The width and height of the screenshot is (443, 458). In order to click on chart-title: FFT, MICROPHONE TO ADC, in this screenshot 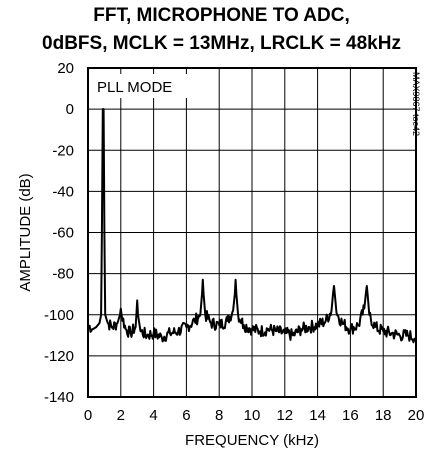, I will do `click(221, 15)`.